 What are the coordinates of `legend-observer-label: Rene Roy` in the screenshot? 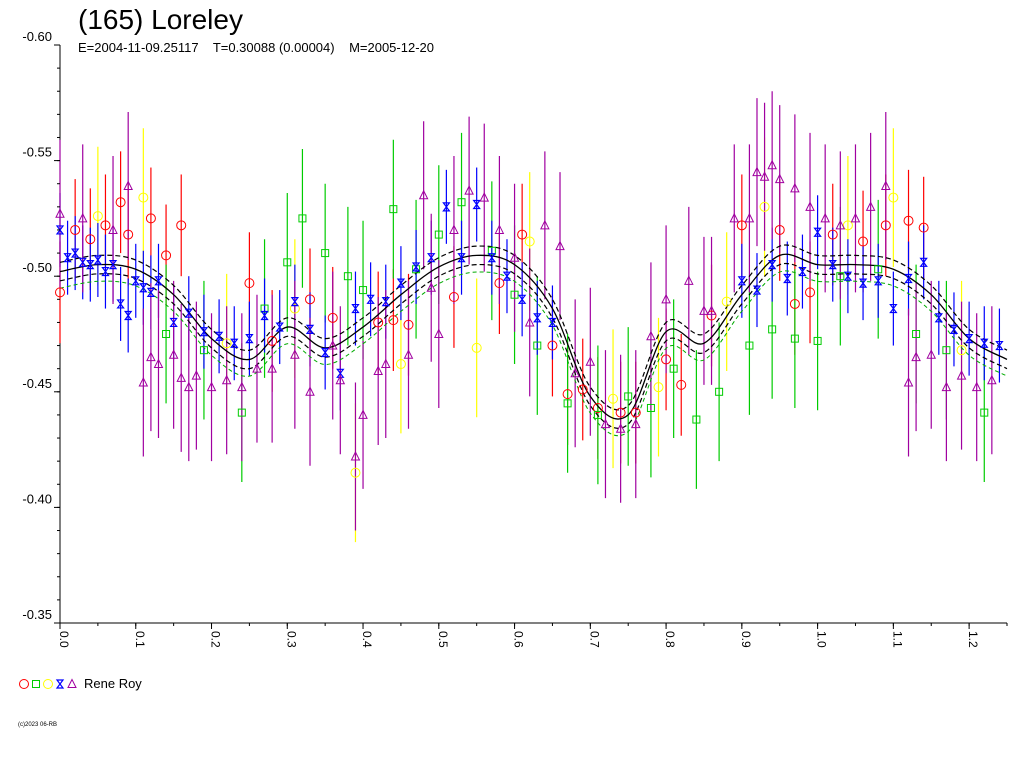 It's located at (113, 683).